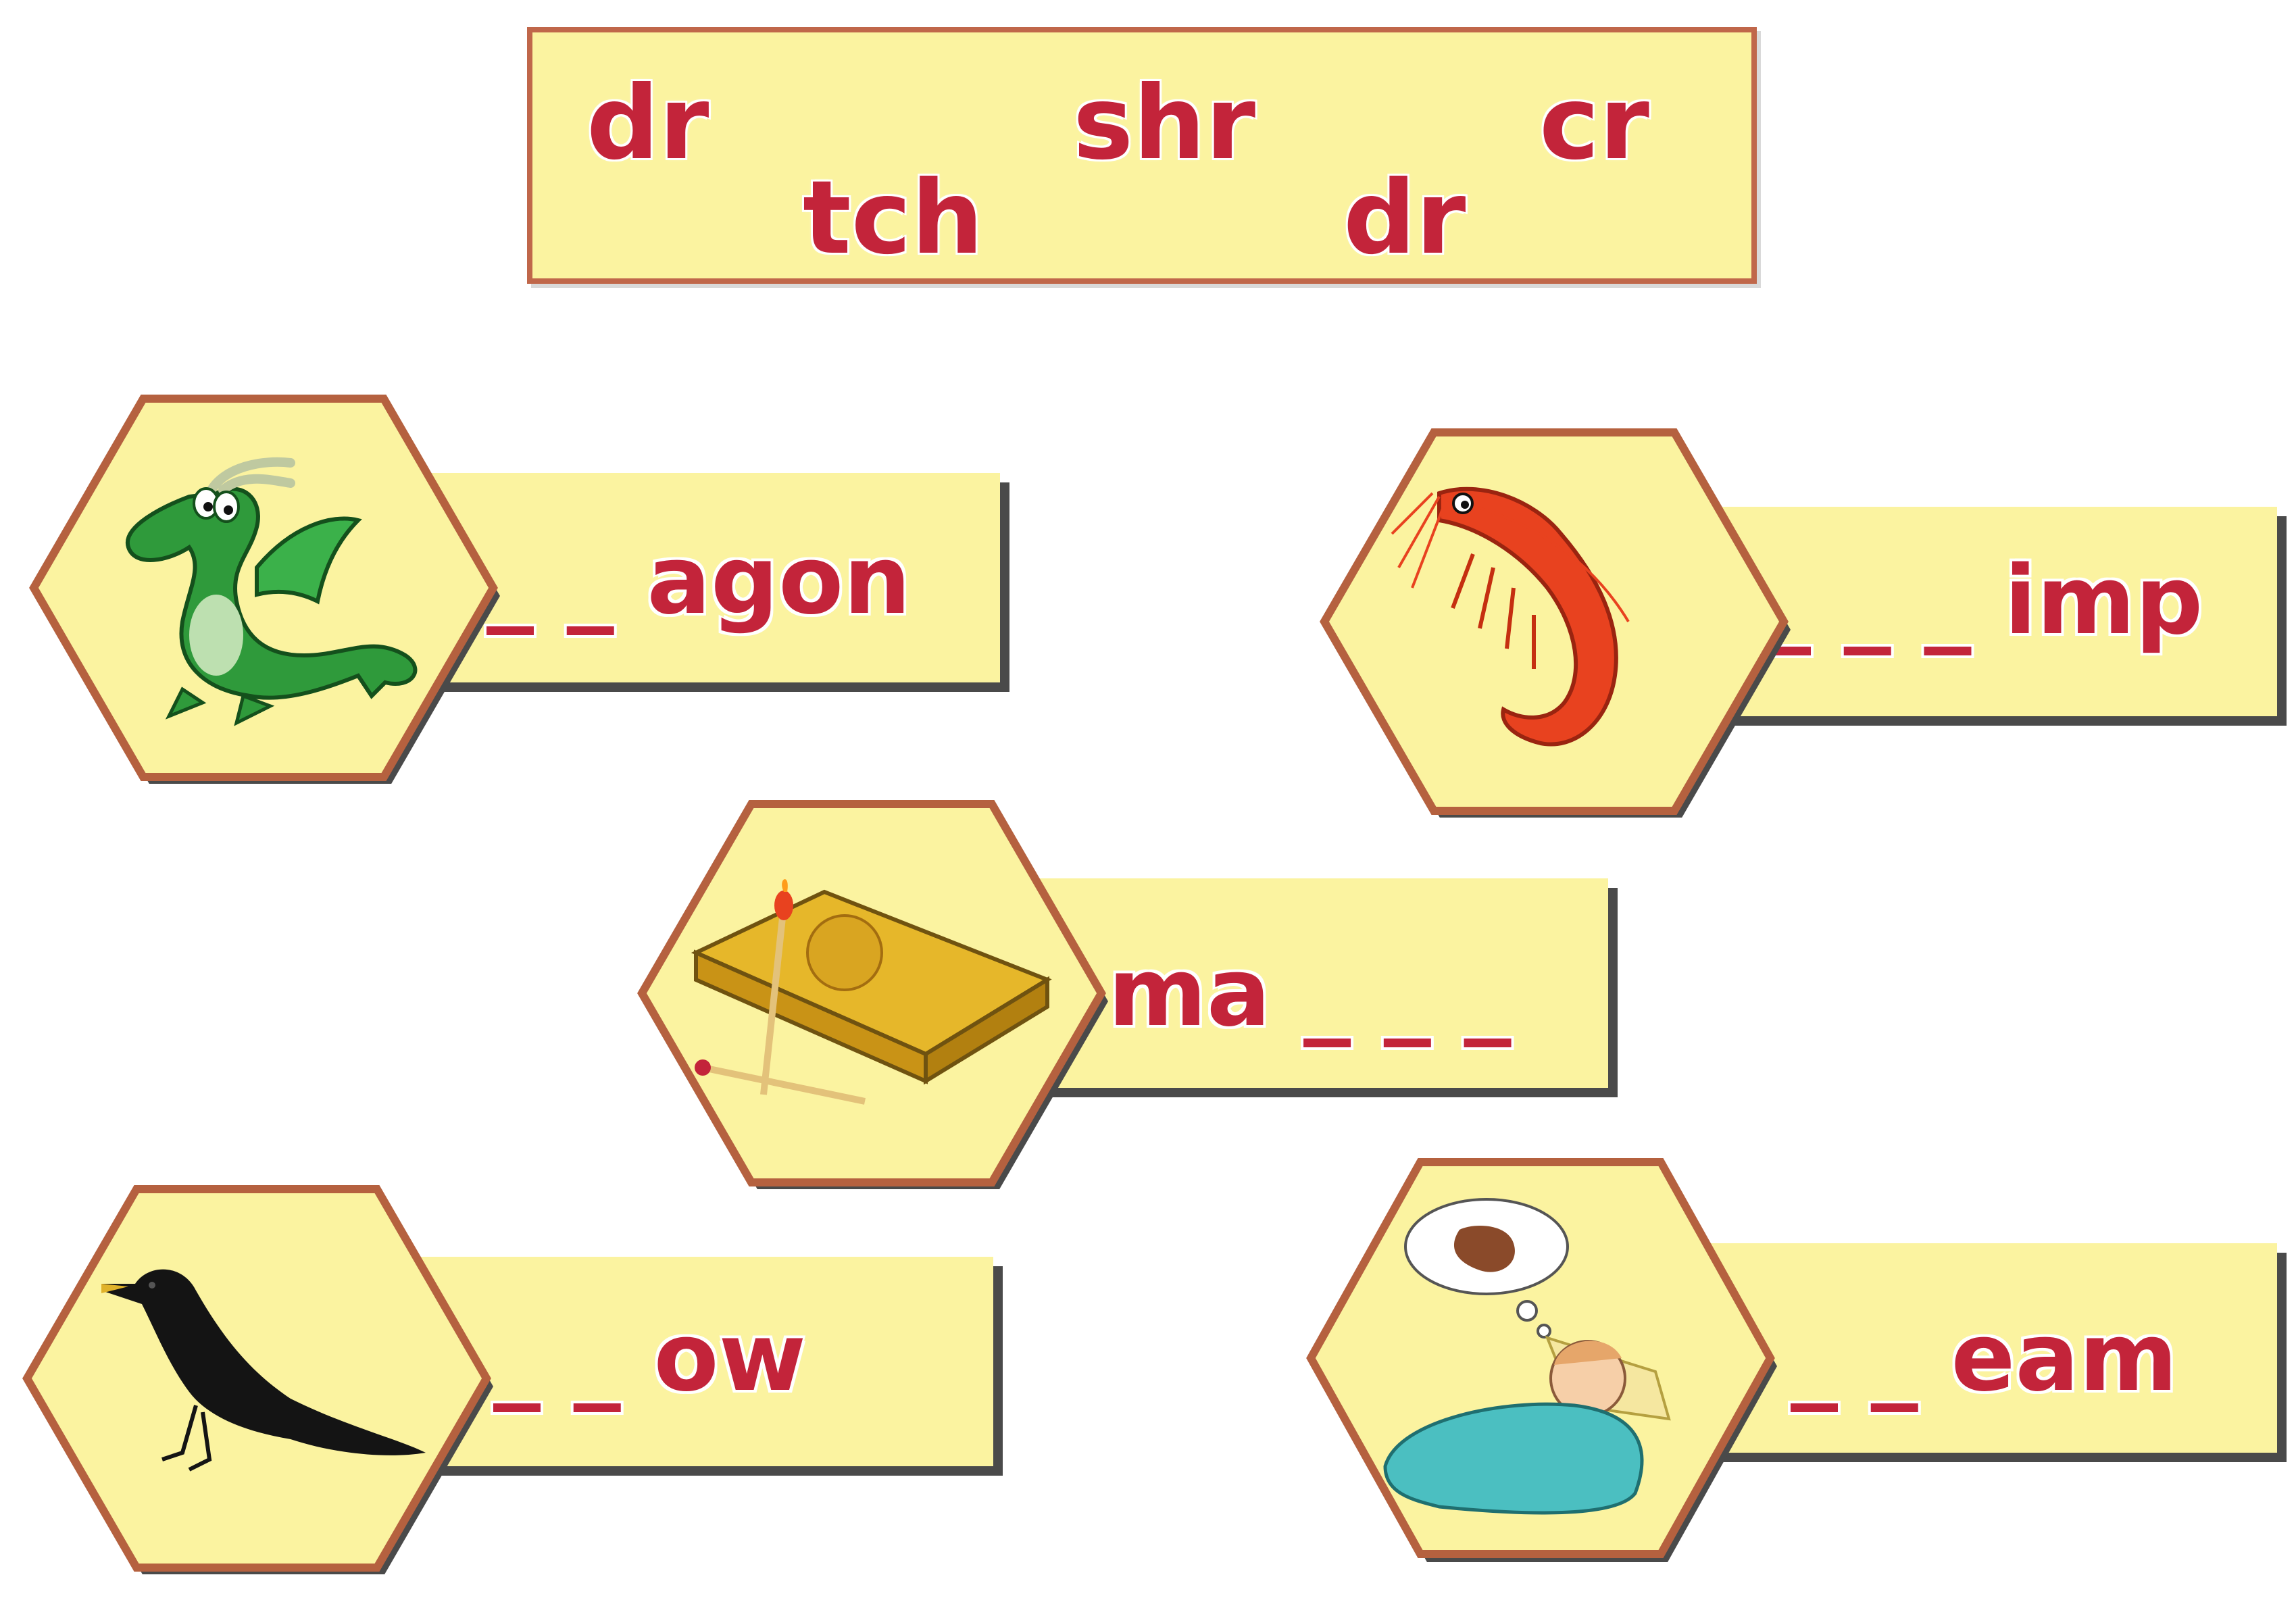  I want to click on dragon-icon, so click(272, 591).